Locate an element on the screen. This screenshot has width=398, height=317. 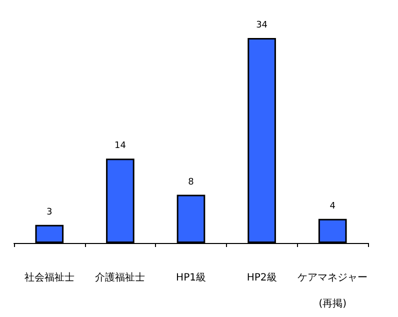
data-label: 8 is located at coordinates (191, 182).